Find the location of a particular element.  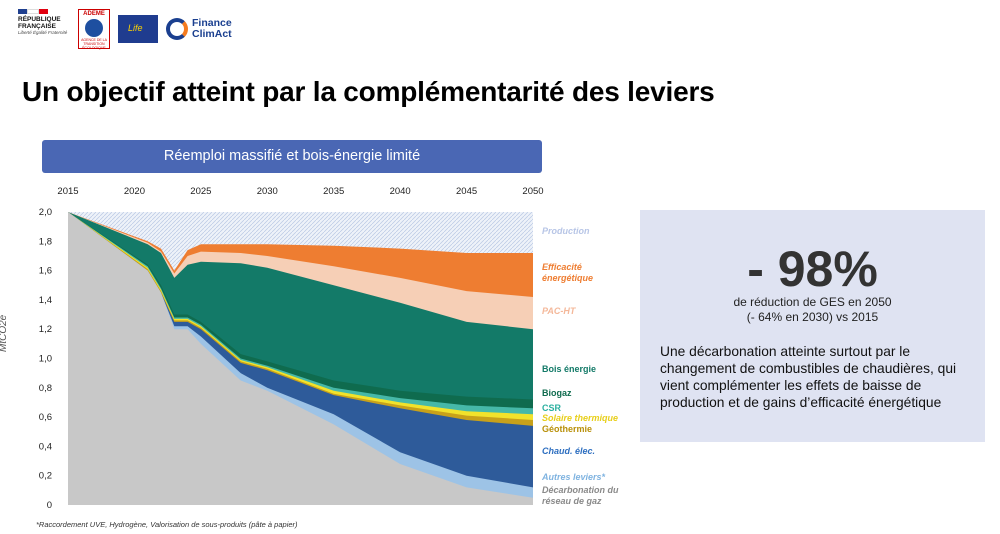

x-tick-label: 2030 is located at coordinates (267, 191).